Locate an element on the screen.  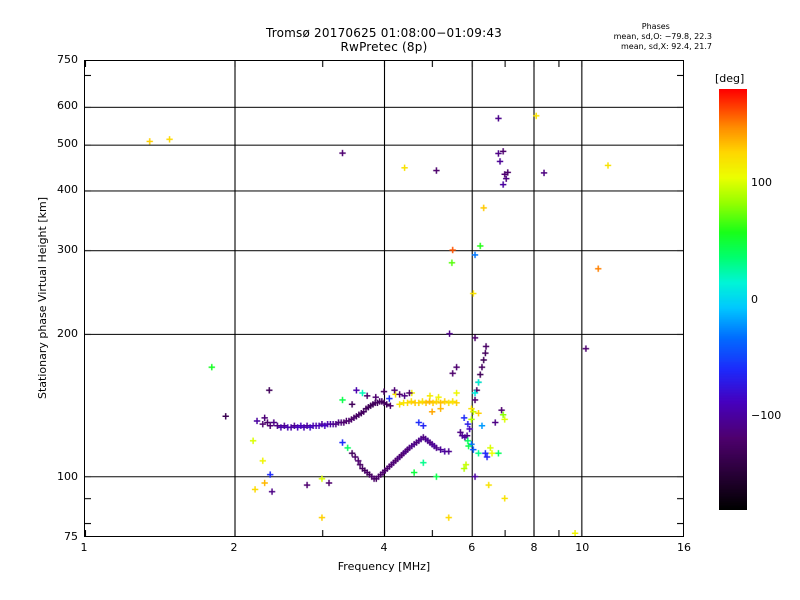
y-tick-label: 200 is located at coordinates (67, 333).